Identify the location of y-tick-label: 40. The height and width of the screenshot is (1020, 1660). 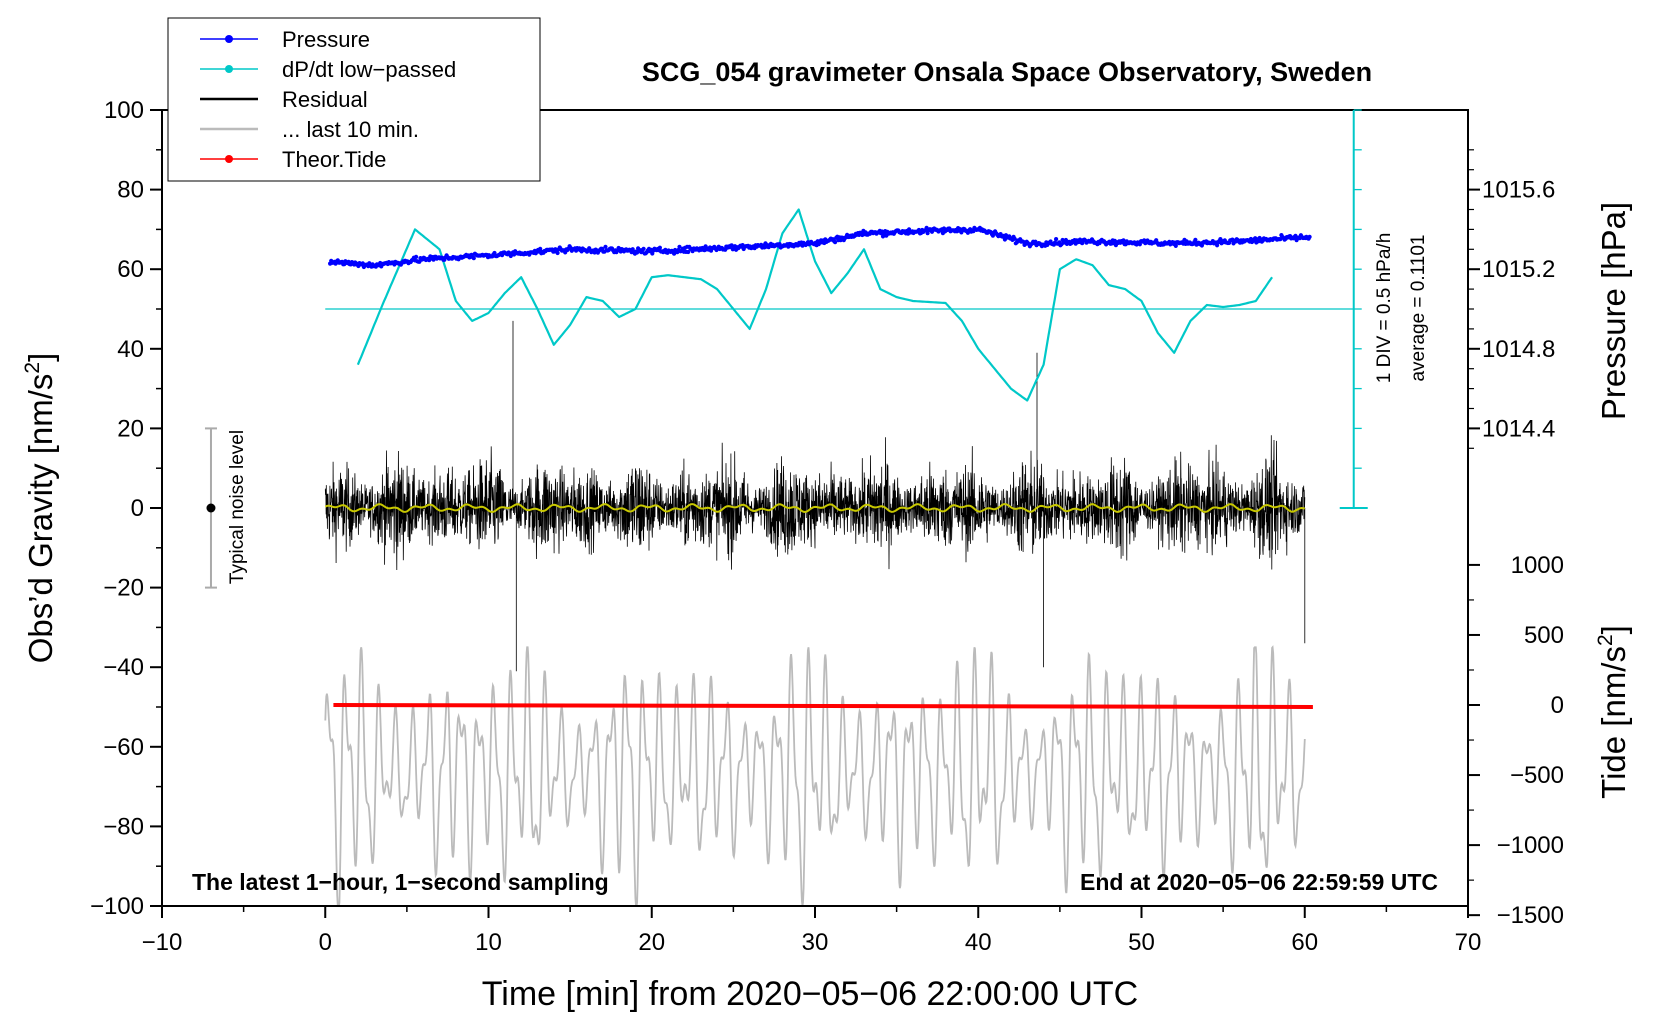
(130, 349).